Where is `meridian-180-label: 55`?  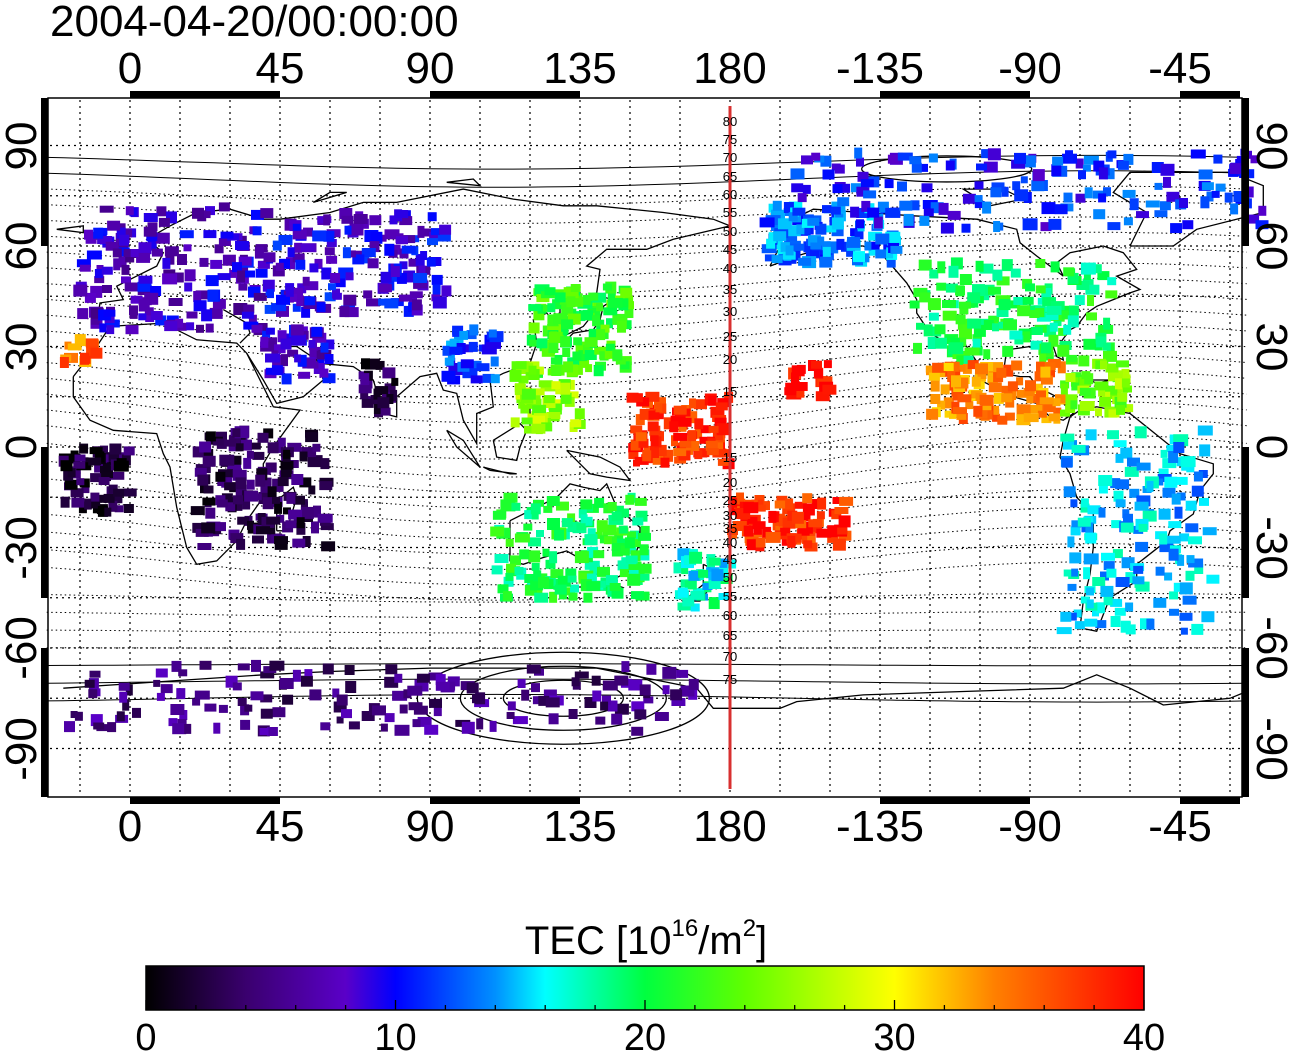 meridian-180-label: 55 is located at coordinates (730, 212).